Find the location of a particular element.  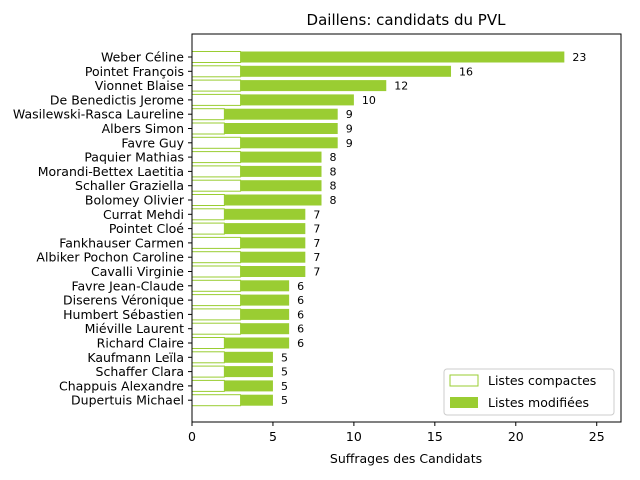

x-tick-label: 15 is located at coordinates (435, 436).